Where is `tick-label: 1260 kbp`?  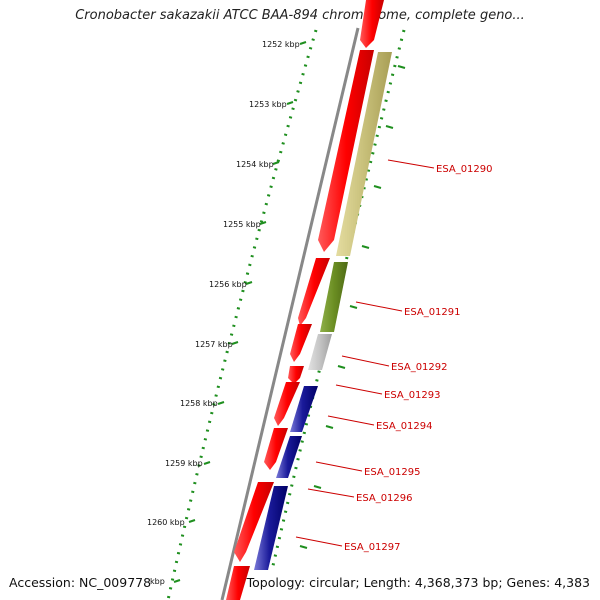
tick-label: 1260 kbp is located at coordinates (166, 522).